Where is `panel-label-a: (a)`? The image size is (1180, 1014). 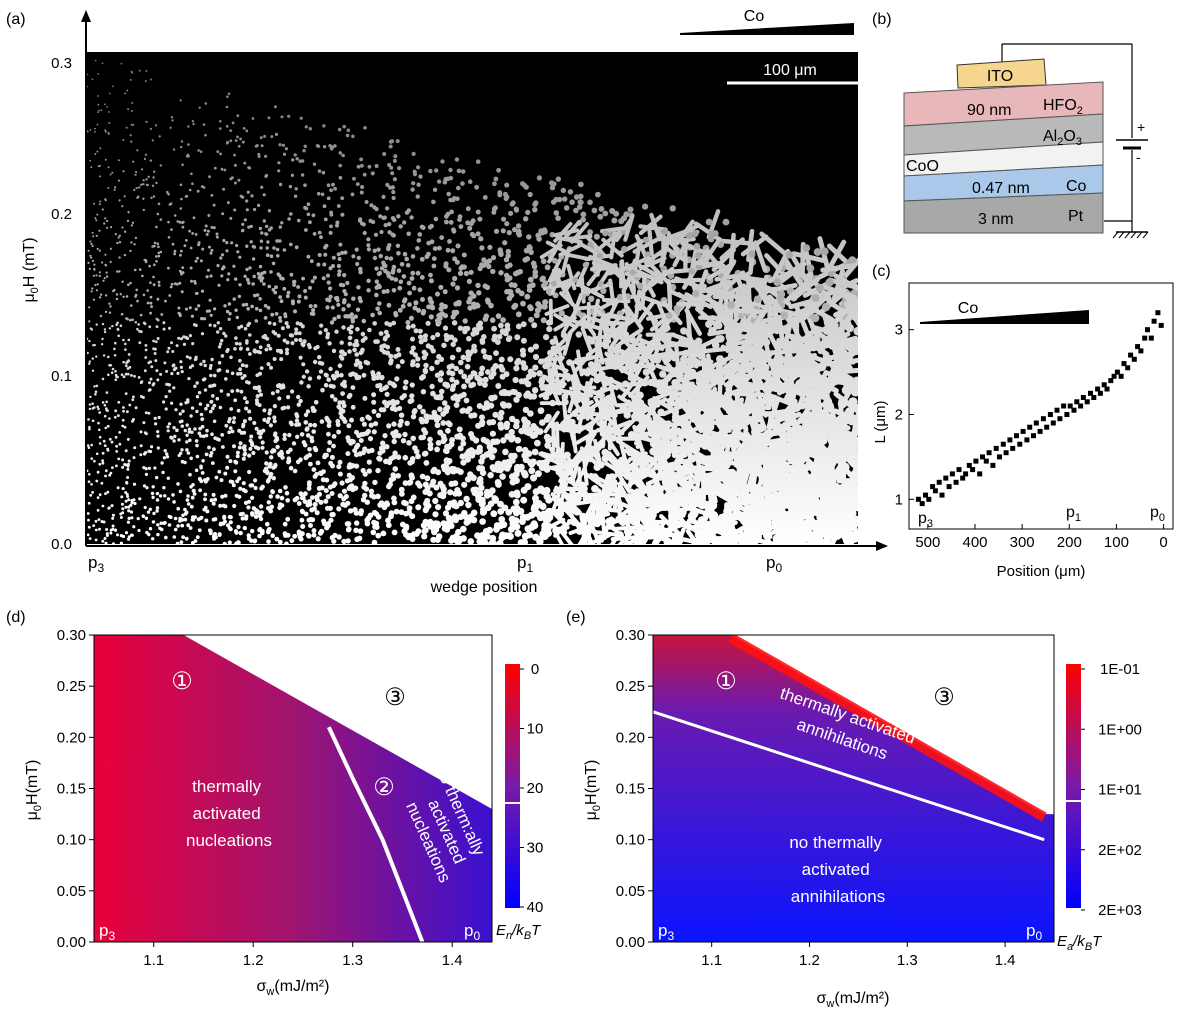
panel-label-a: (a) is located at coordinates (16, 19).